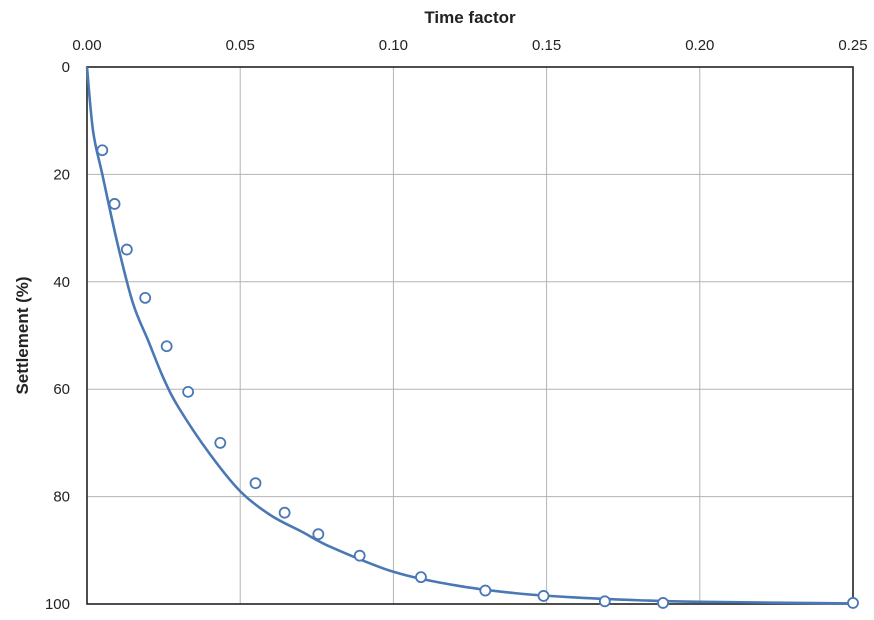  Describe the element at coordinates (240, 45) in the screenshot. I see `x-tick-label: 0.05` at that location.